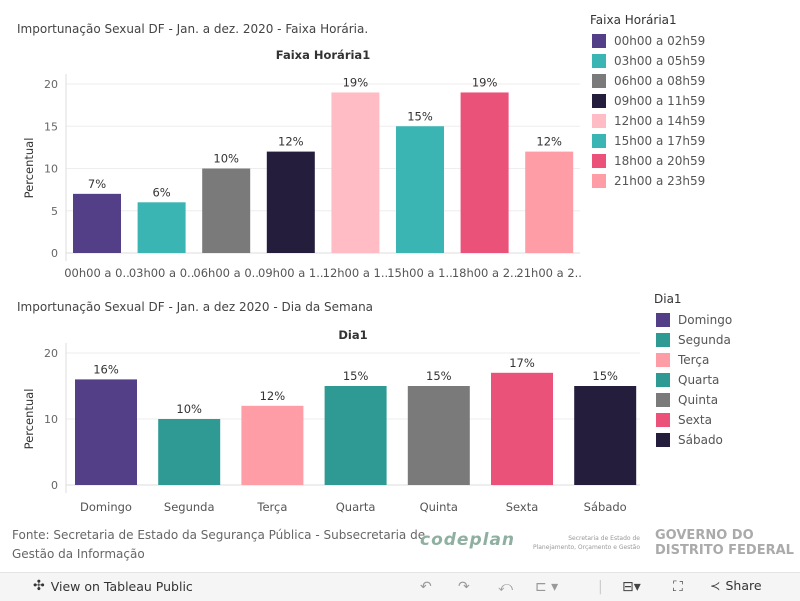 The width and height of the screenshot is (800, 601). I want to click on data-label: 19%, so click(356, 82).